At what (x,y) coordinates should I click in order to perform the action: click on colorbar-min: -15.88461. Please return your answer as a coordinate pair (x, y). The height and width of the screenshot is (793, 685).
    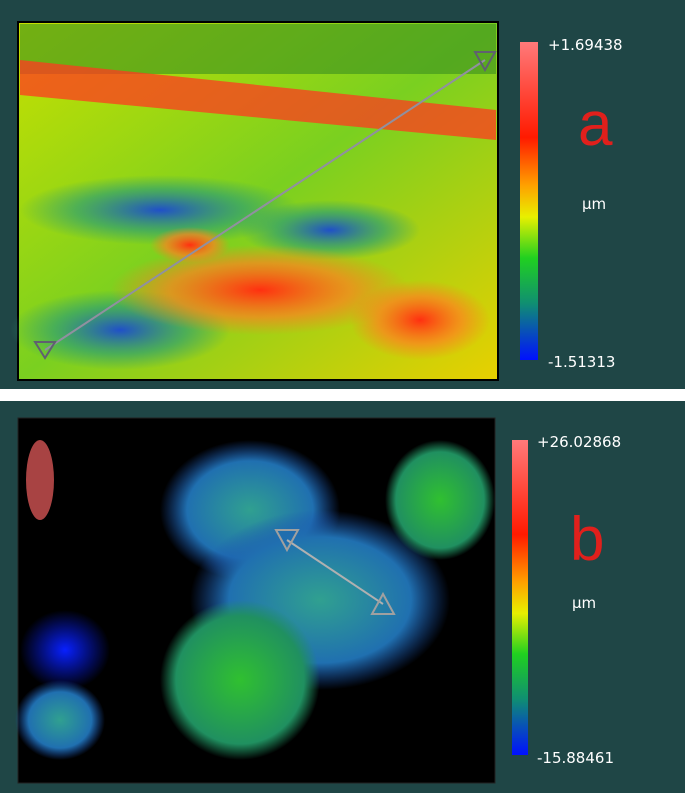
    Looking at the image, I should click on (575, 758).